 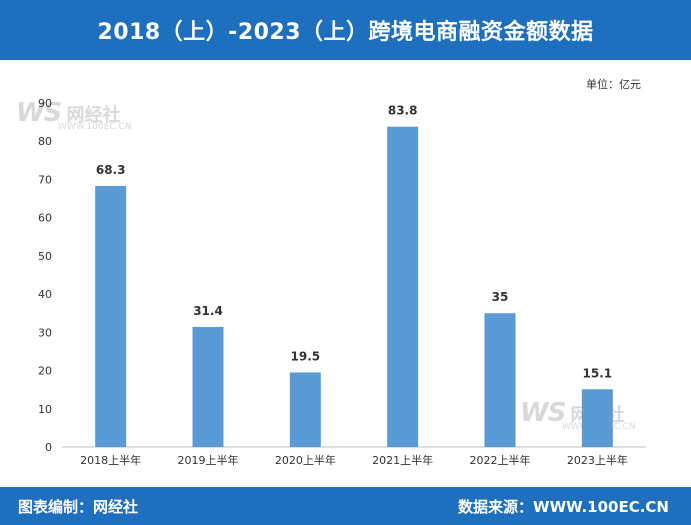 What do you see at coordinates (500, 460) in the screenshot?
I see `x-tick-label: 2022上半年` at bounding box center [500, 460].